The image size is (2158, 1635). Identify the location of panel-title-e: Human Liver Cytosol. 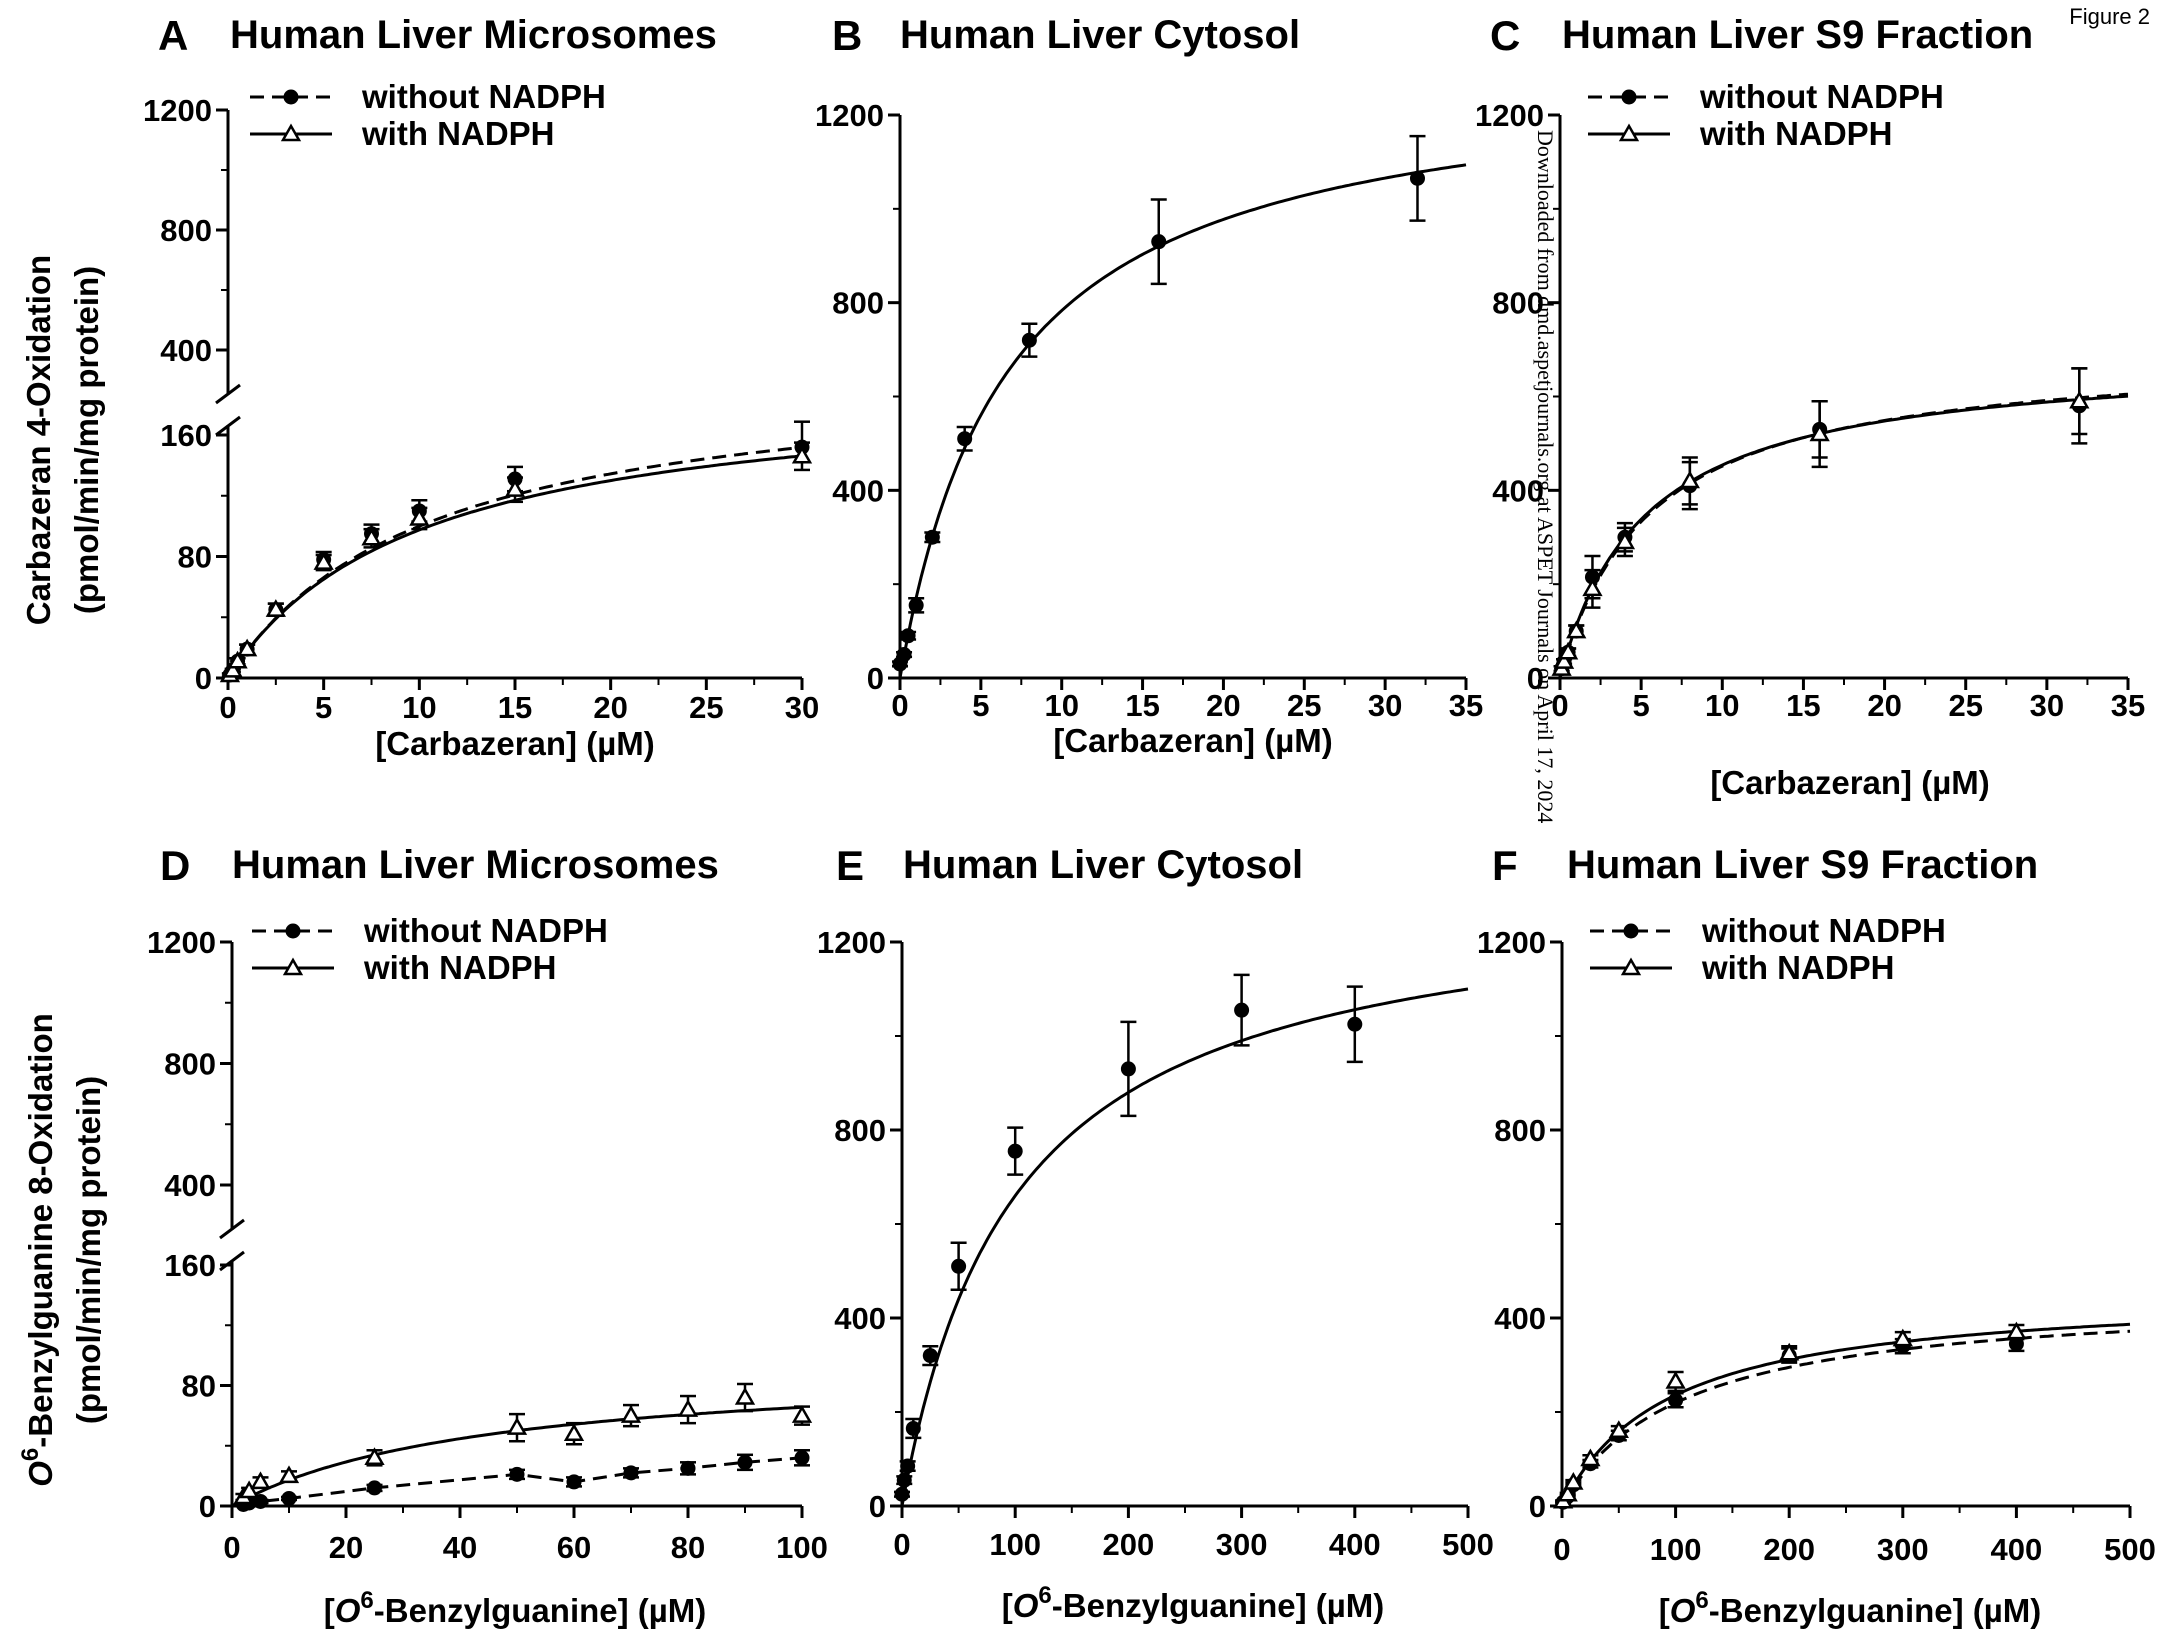
(1103, 865).